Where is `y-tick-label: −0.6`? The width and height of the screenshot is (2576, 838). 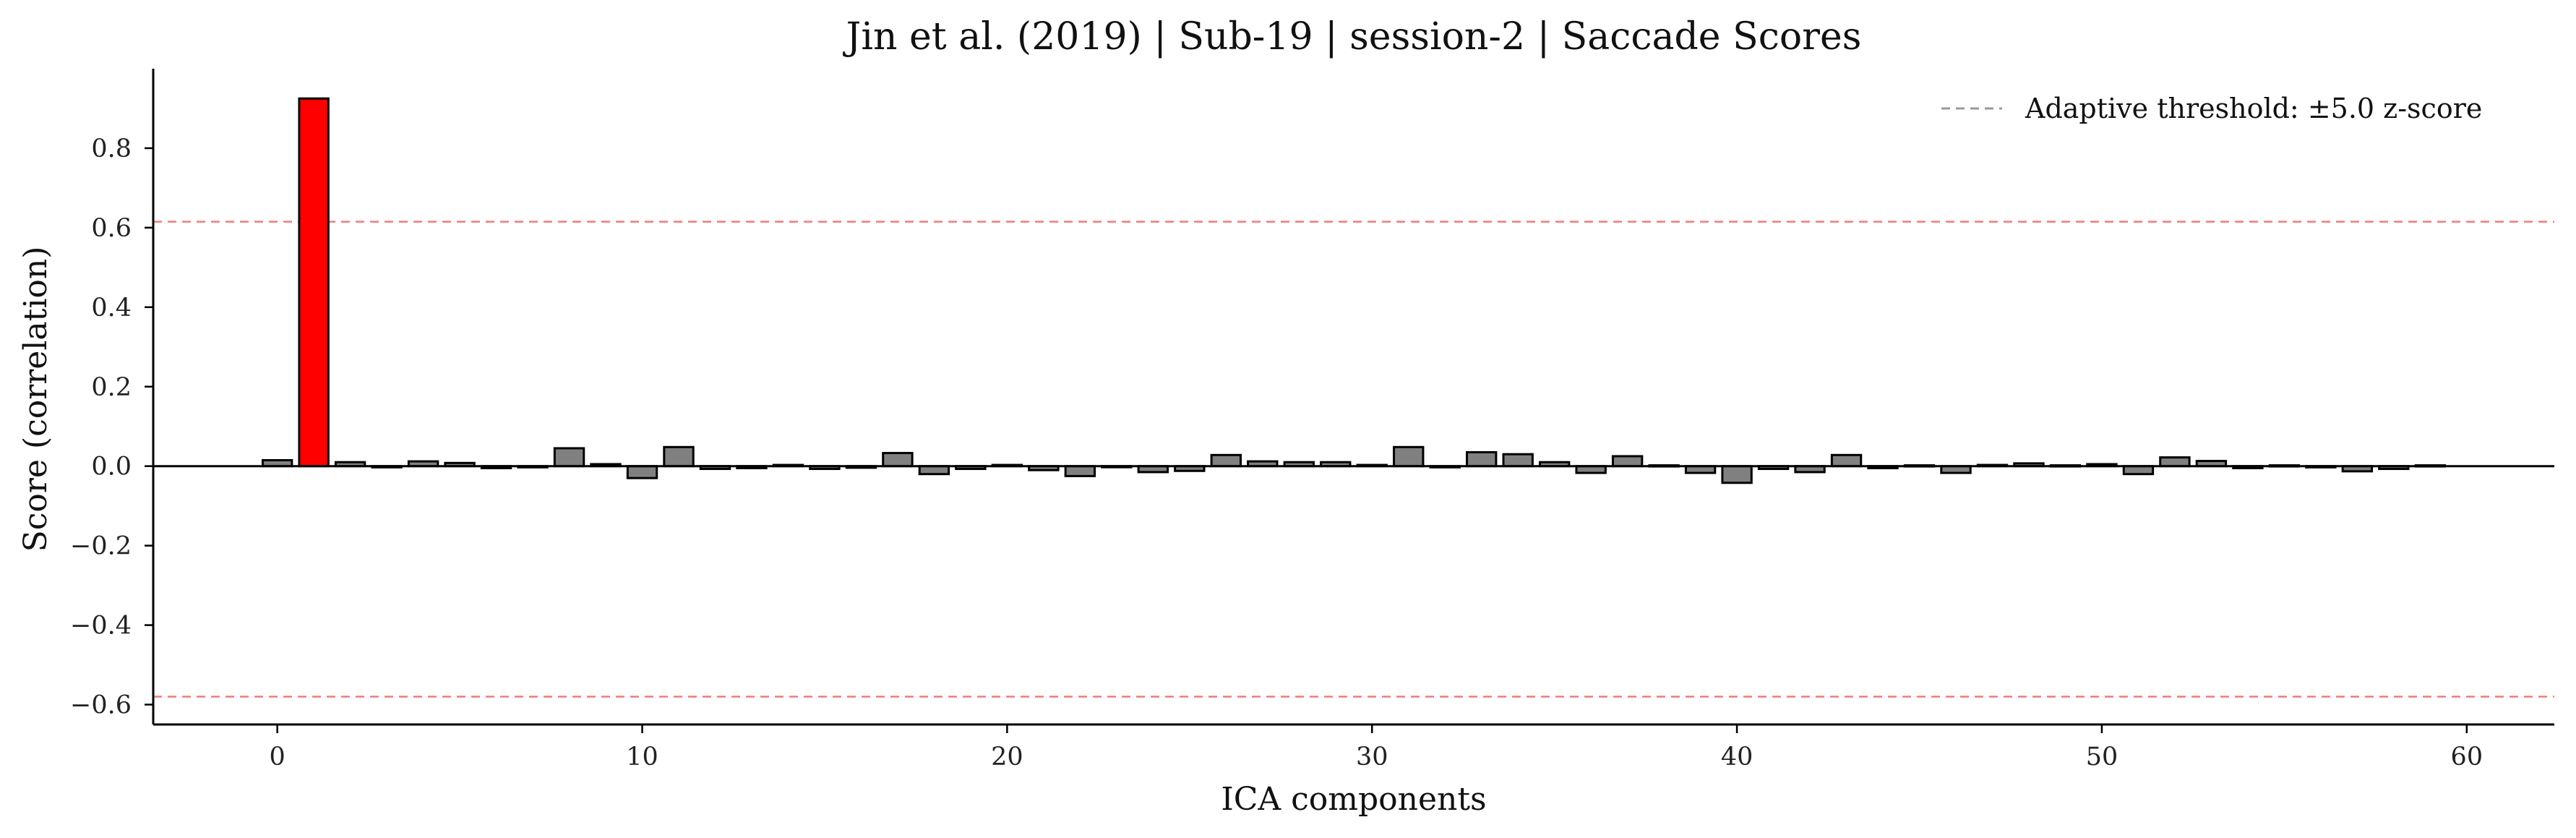
y-tick-label: −0.6 is located at coordinates (101, 705).